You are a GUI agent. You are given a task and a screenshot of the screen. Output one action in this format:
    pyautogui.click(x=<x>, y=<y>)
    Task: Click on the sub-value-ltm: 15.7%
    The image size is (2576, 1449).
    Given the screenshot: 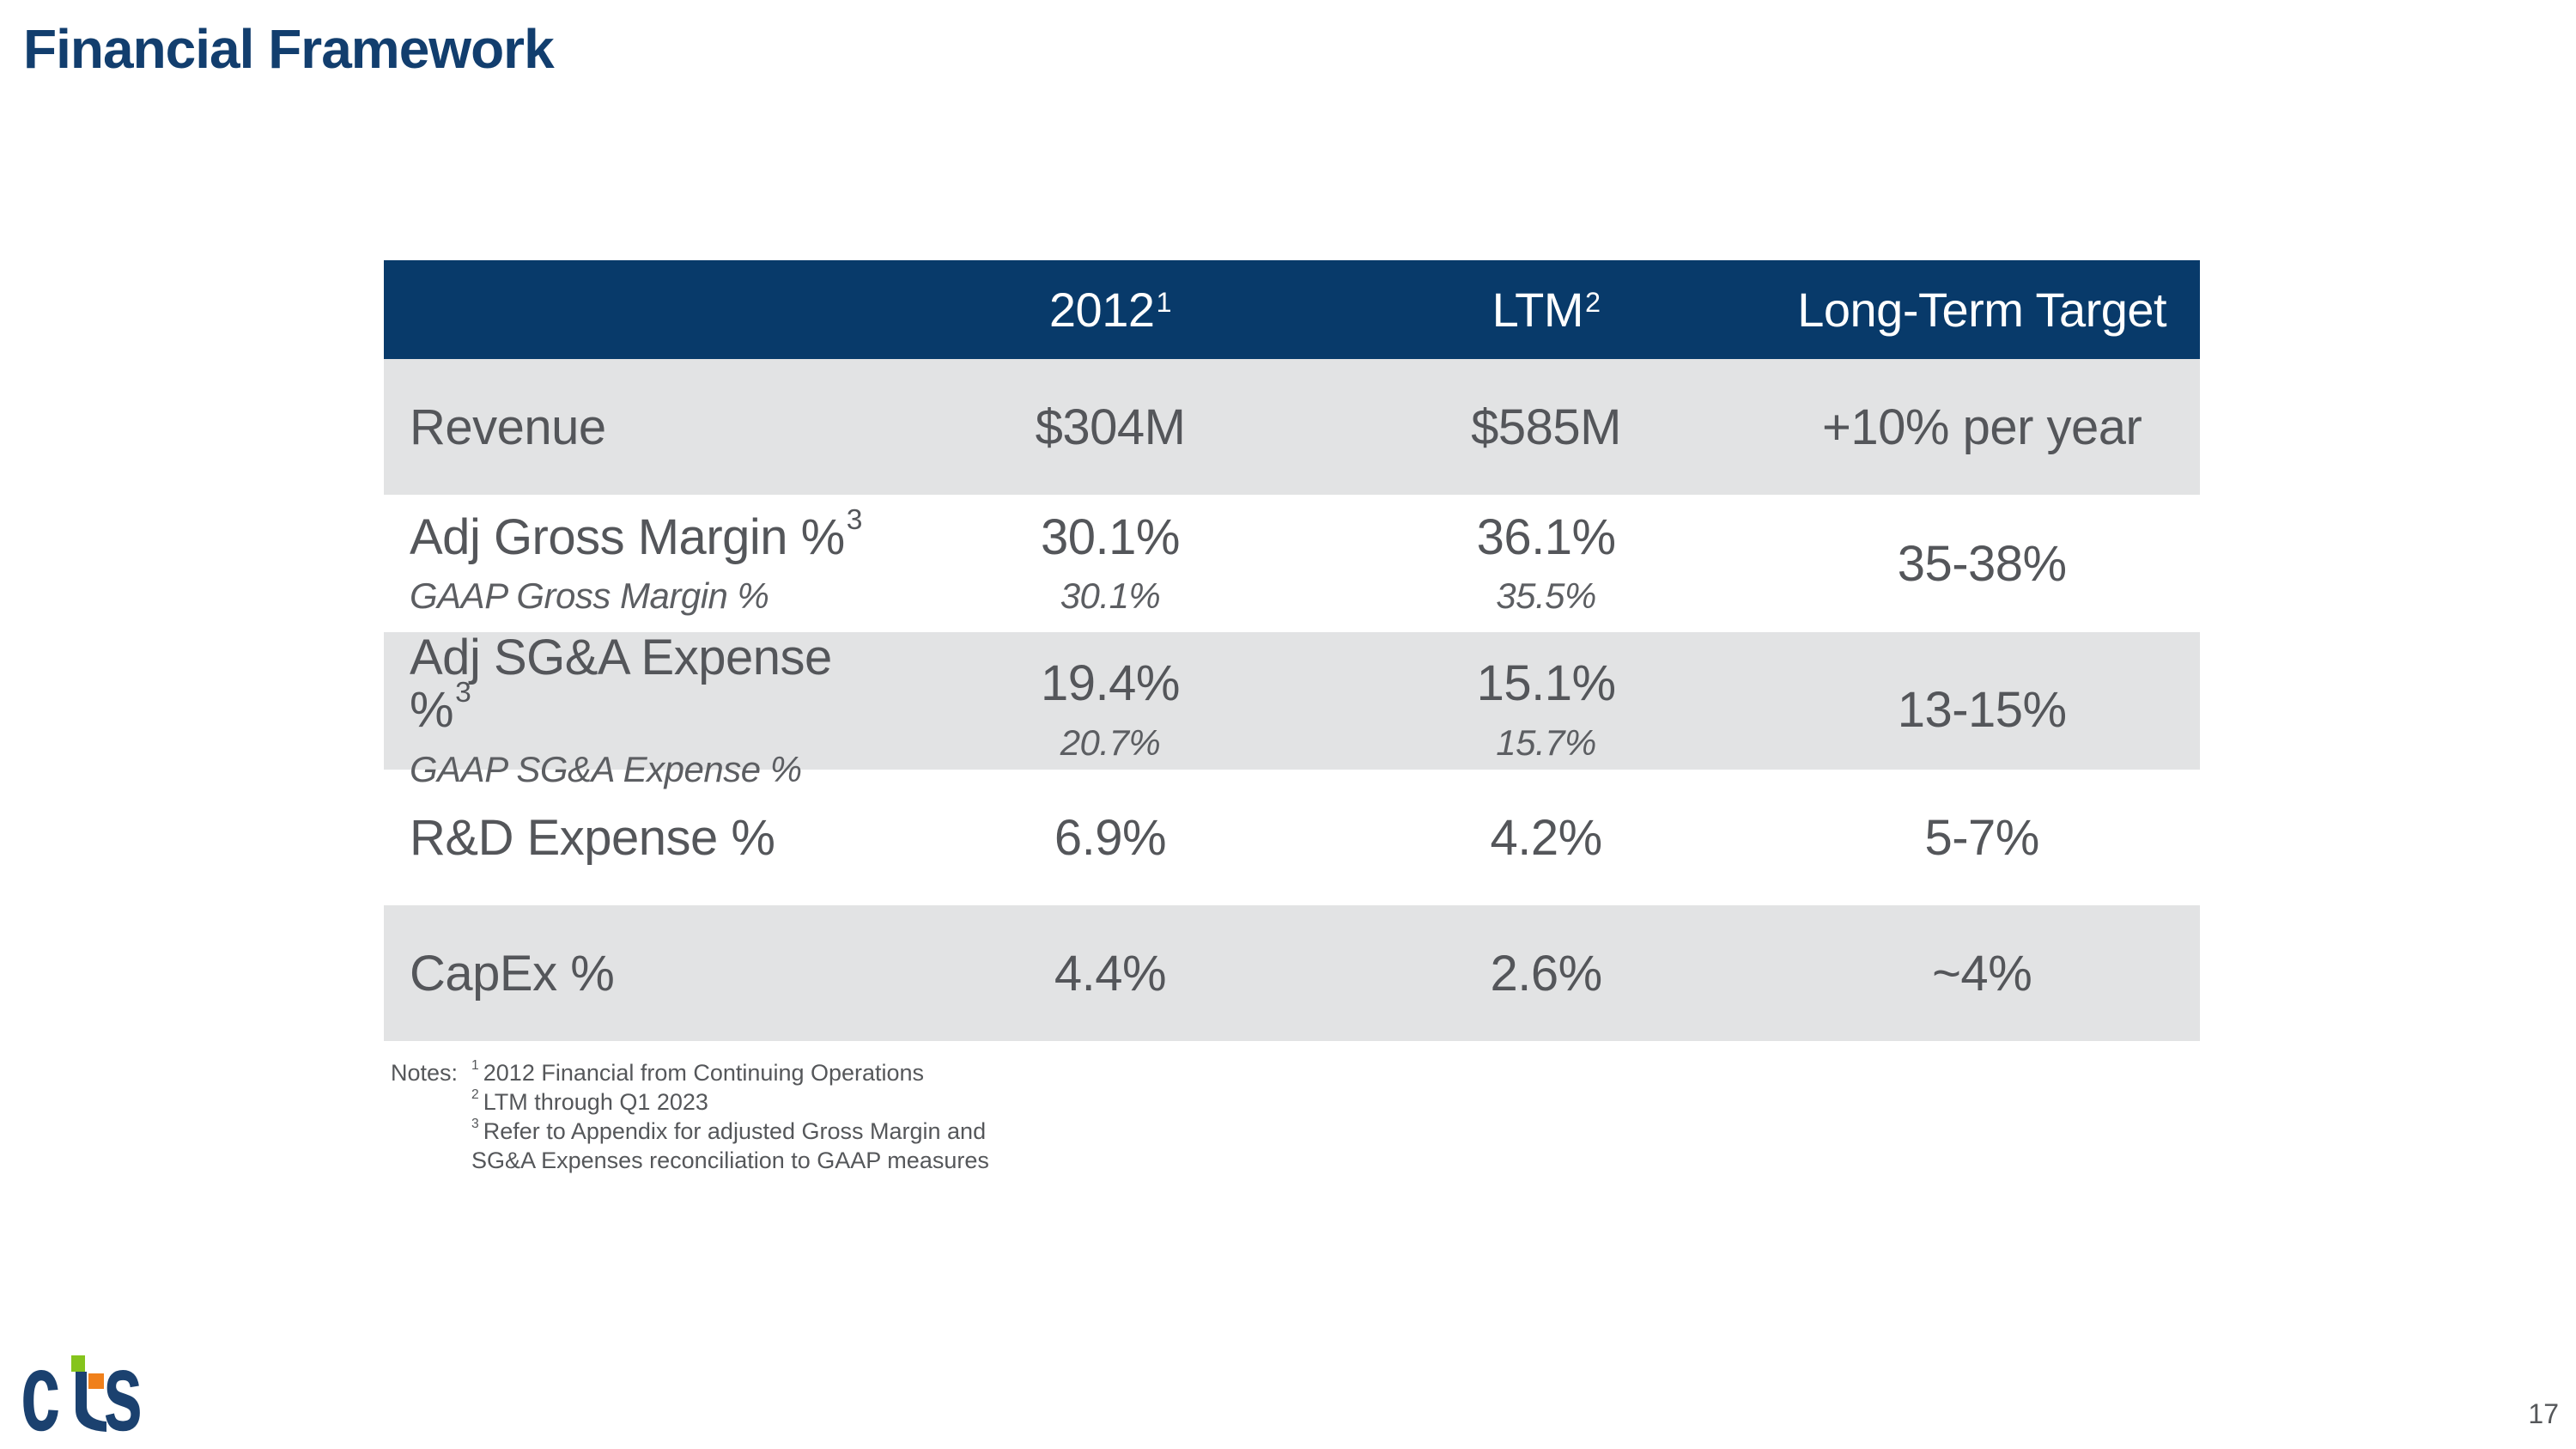 What is the action you would take?
    pyautogui.click(x=1546, y=743)
    